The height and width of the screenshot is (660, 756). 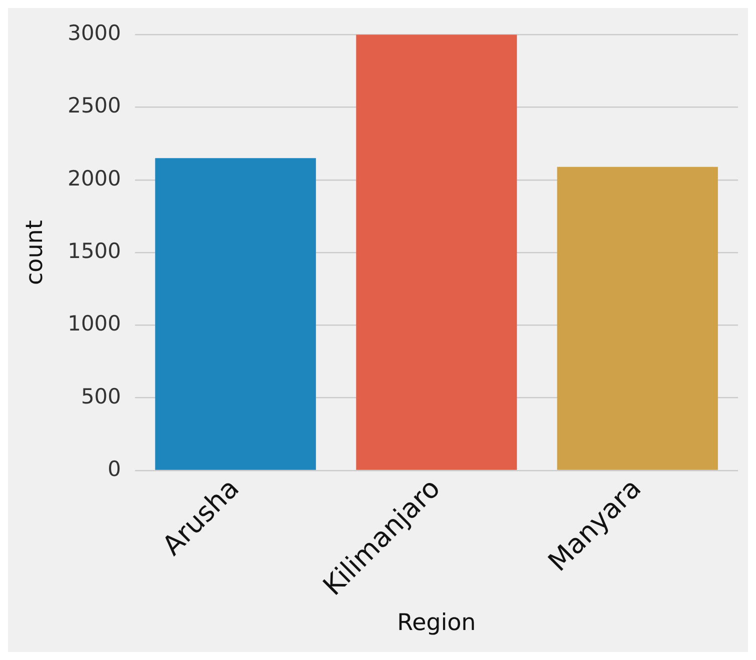 I want to click on y-tick-label: 2000, so click(x=95, y=178).